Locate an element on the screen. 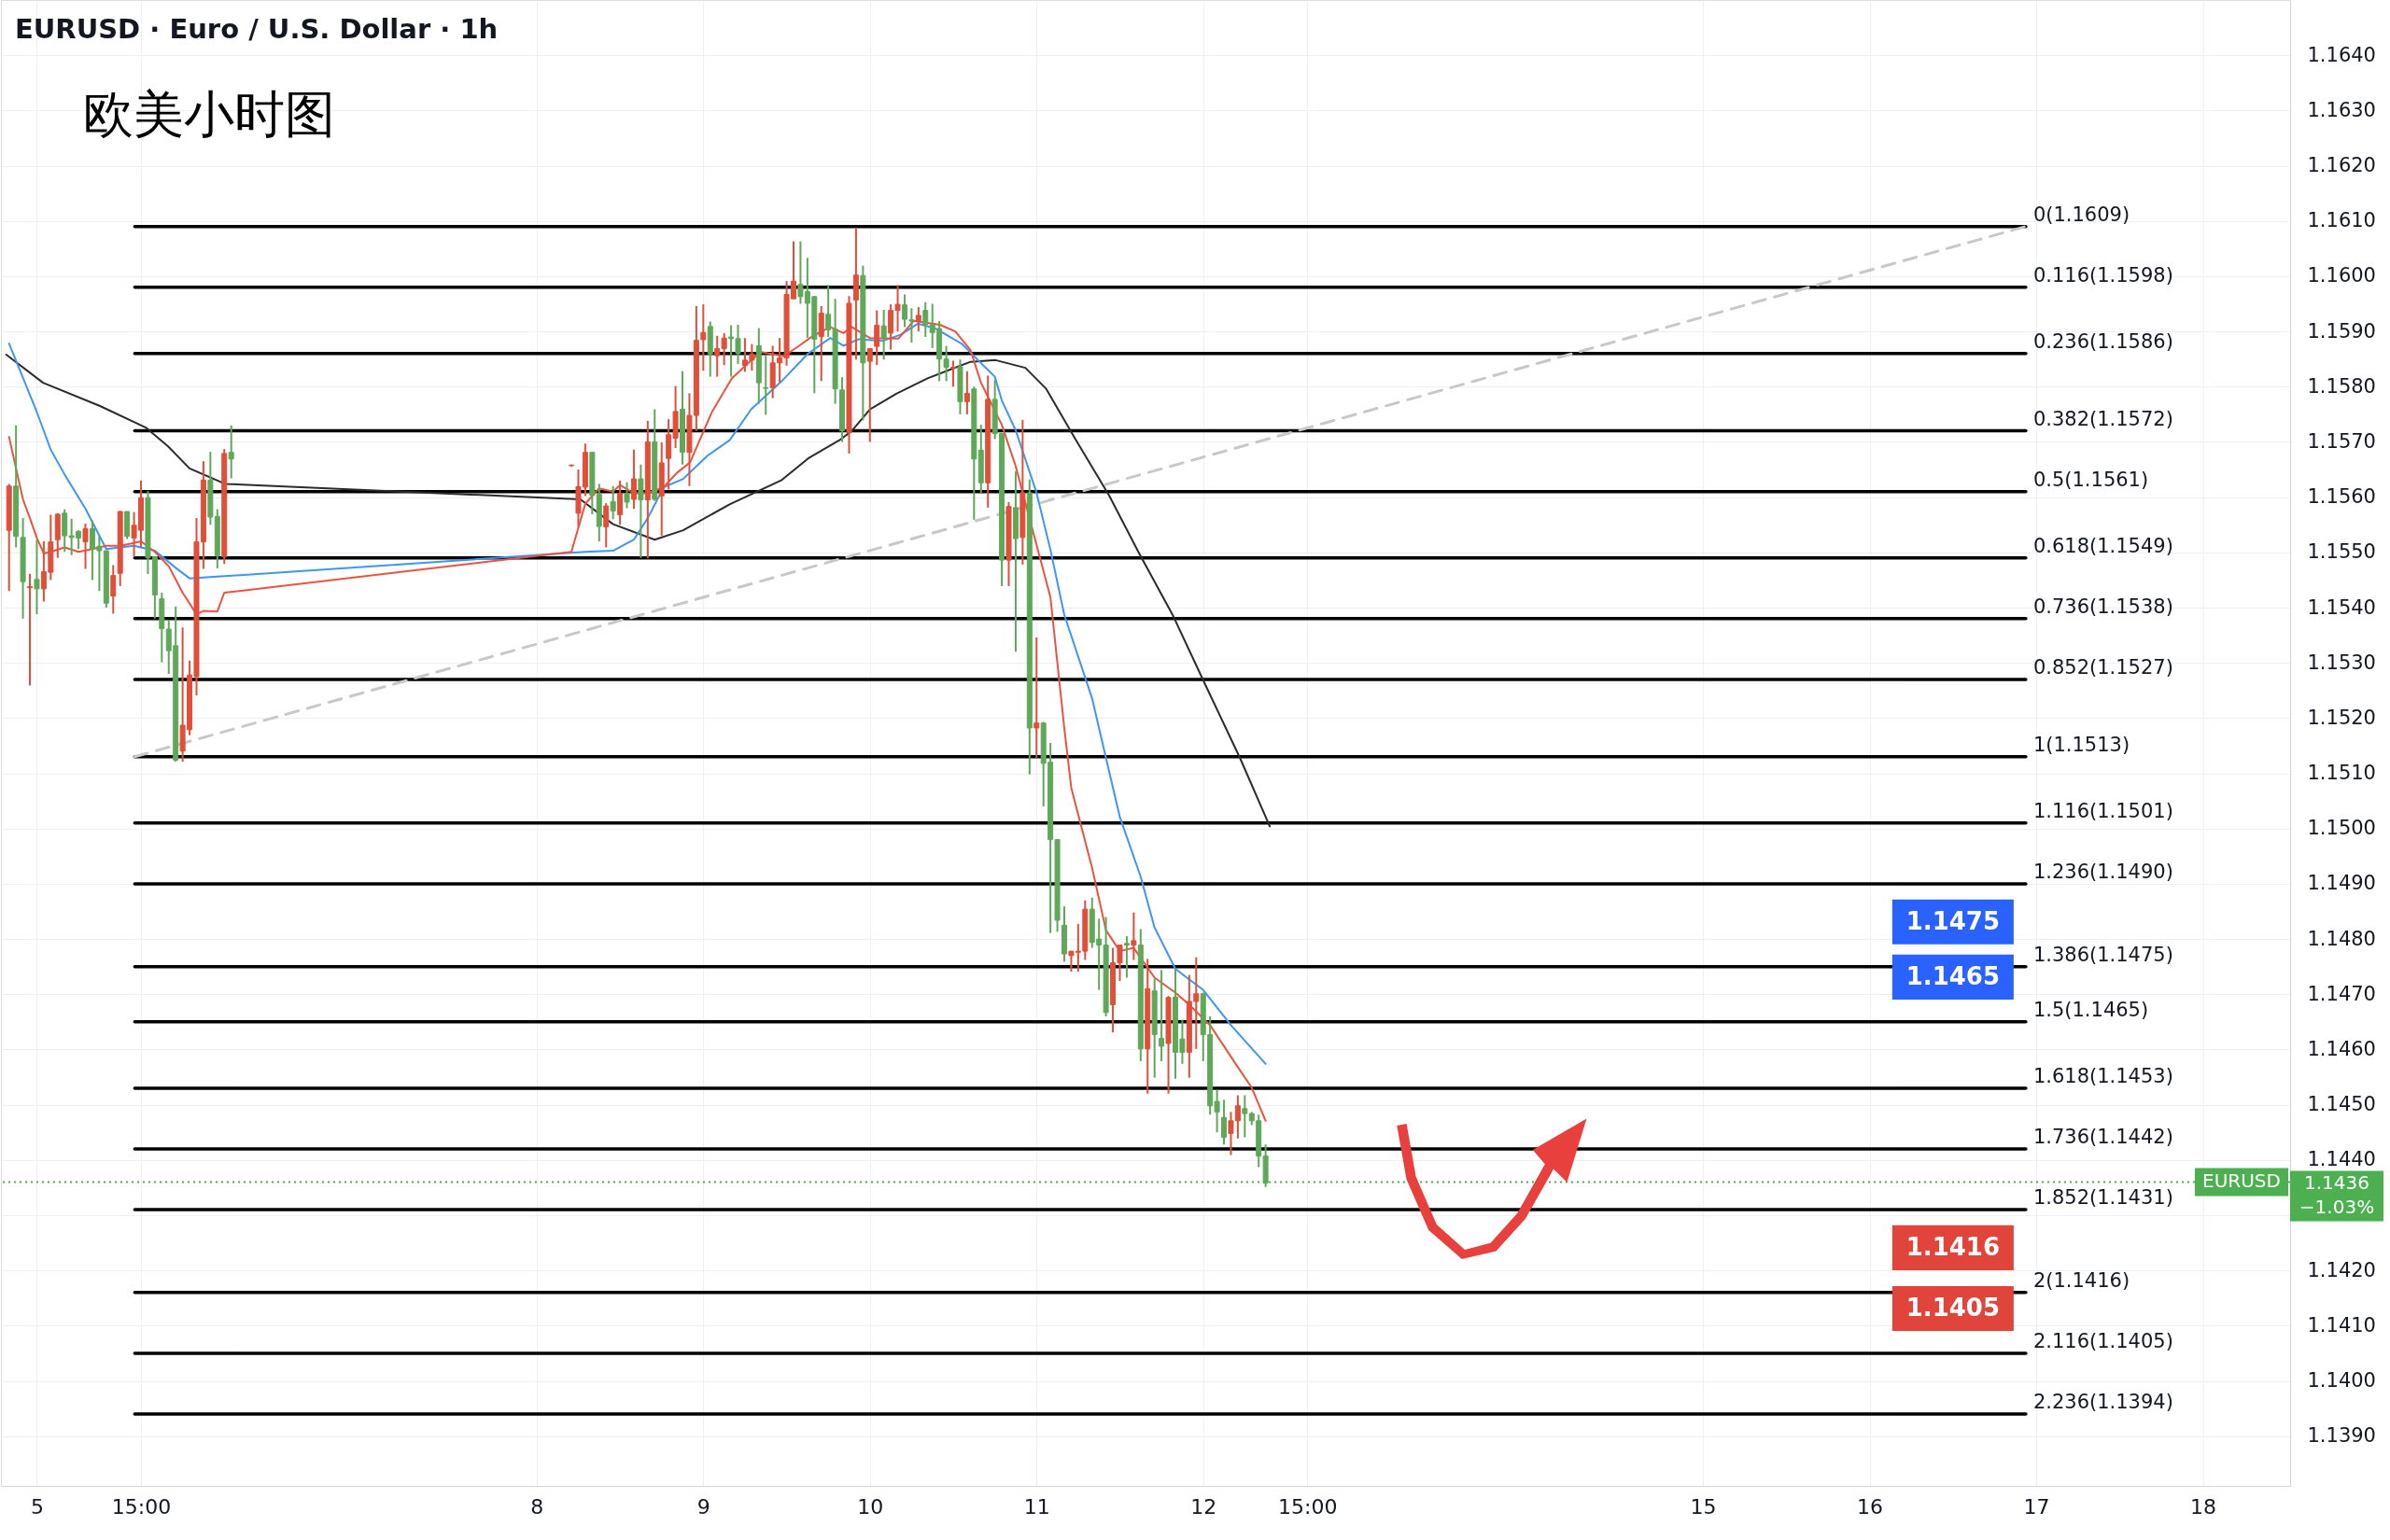 The width and height of the screenshot is (2390, 1540). y-tick-label: 1.1570 is located at coordinates (2341, 441).